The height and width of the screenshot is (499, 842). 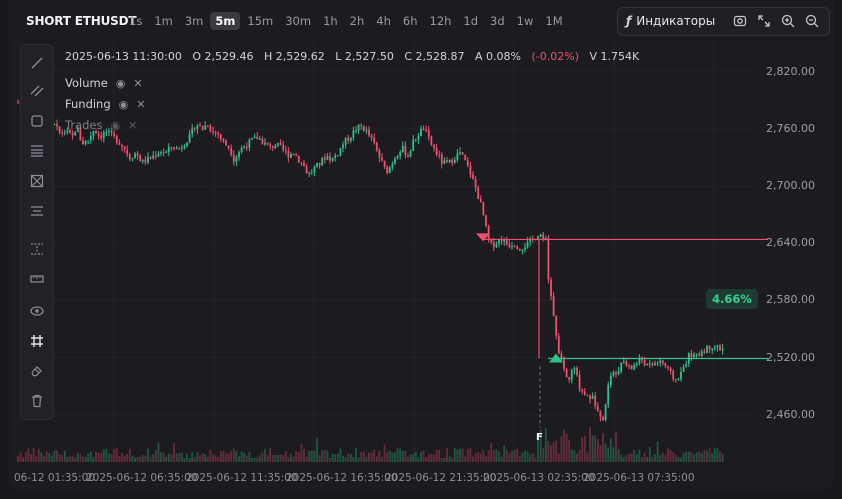 What do you see at coordinates (812, 21) in the screenshot?
I see `zoom-out-icon` at bounding box center [812, 21].